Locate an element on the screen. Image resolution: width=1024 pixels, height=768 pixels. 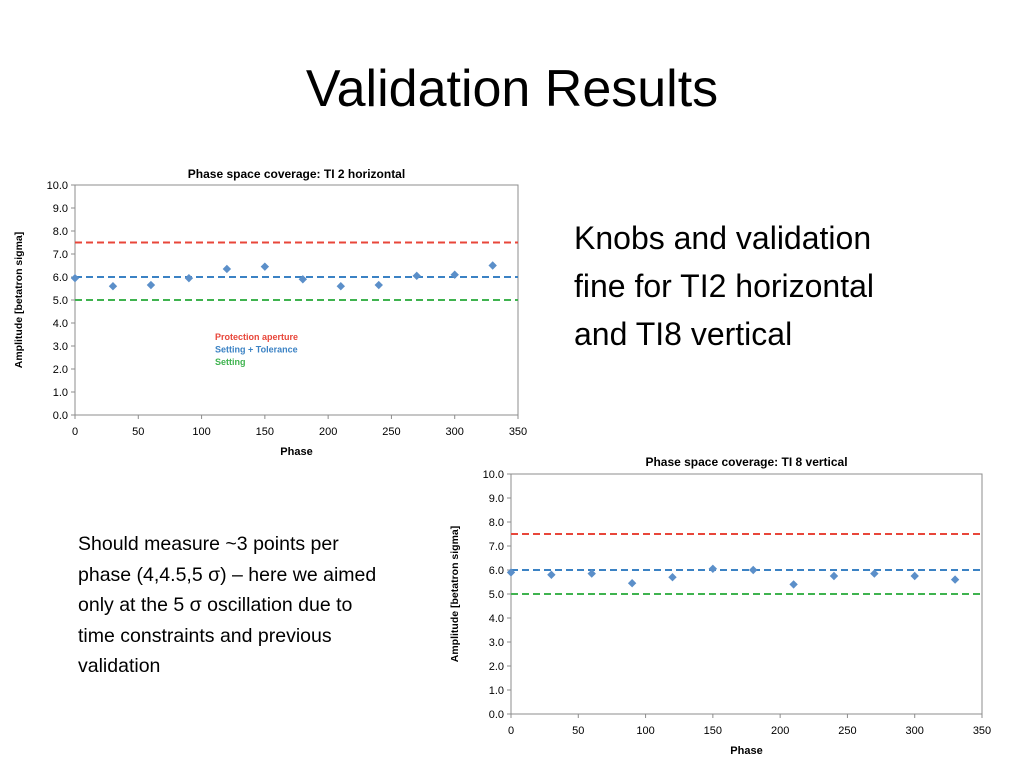
legend-entry: Setting is located at coordinates (230, 362).